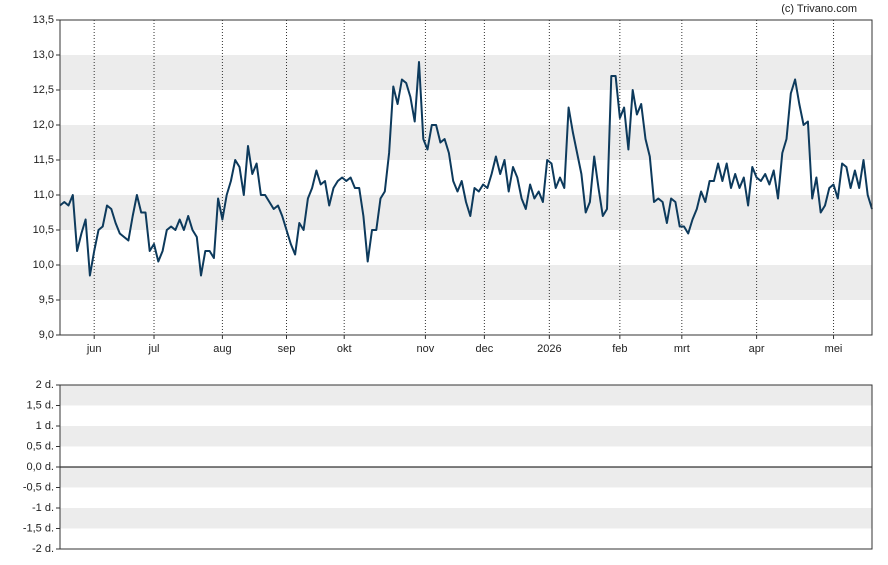  Describe the element at coordinates (43, 265) in the screenshot. I see `y-tick-label: 10,0` at that location.